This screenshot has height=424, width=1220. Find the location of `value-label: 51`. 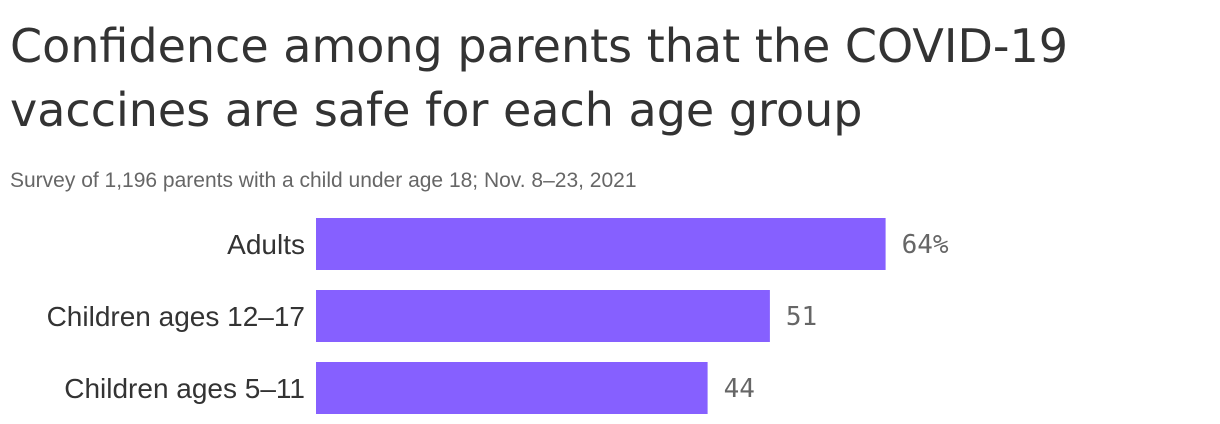

value-label: 51 is located at coordinates (801, 317).